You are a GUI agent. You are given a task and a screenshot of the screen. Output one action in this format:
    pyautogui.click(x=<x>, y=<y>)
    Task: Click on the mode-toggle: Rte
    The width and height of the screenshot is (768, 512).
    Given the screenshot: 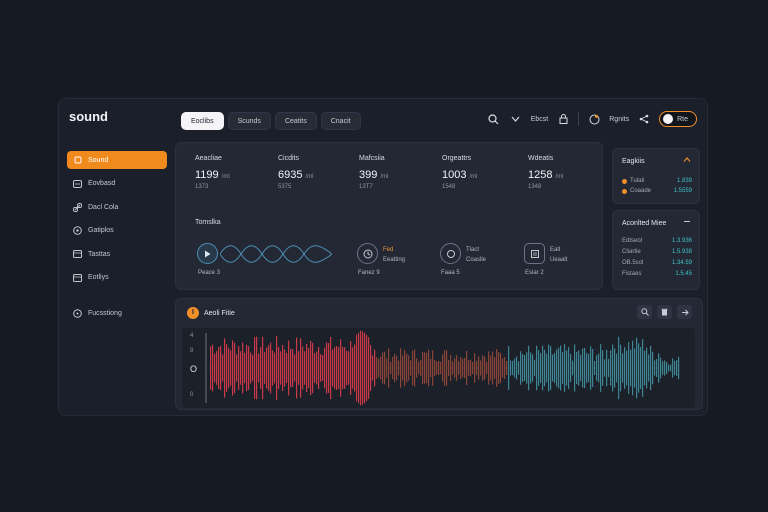 What is the action you would take?
    pyautogui.click(x=678, y=119)
    